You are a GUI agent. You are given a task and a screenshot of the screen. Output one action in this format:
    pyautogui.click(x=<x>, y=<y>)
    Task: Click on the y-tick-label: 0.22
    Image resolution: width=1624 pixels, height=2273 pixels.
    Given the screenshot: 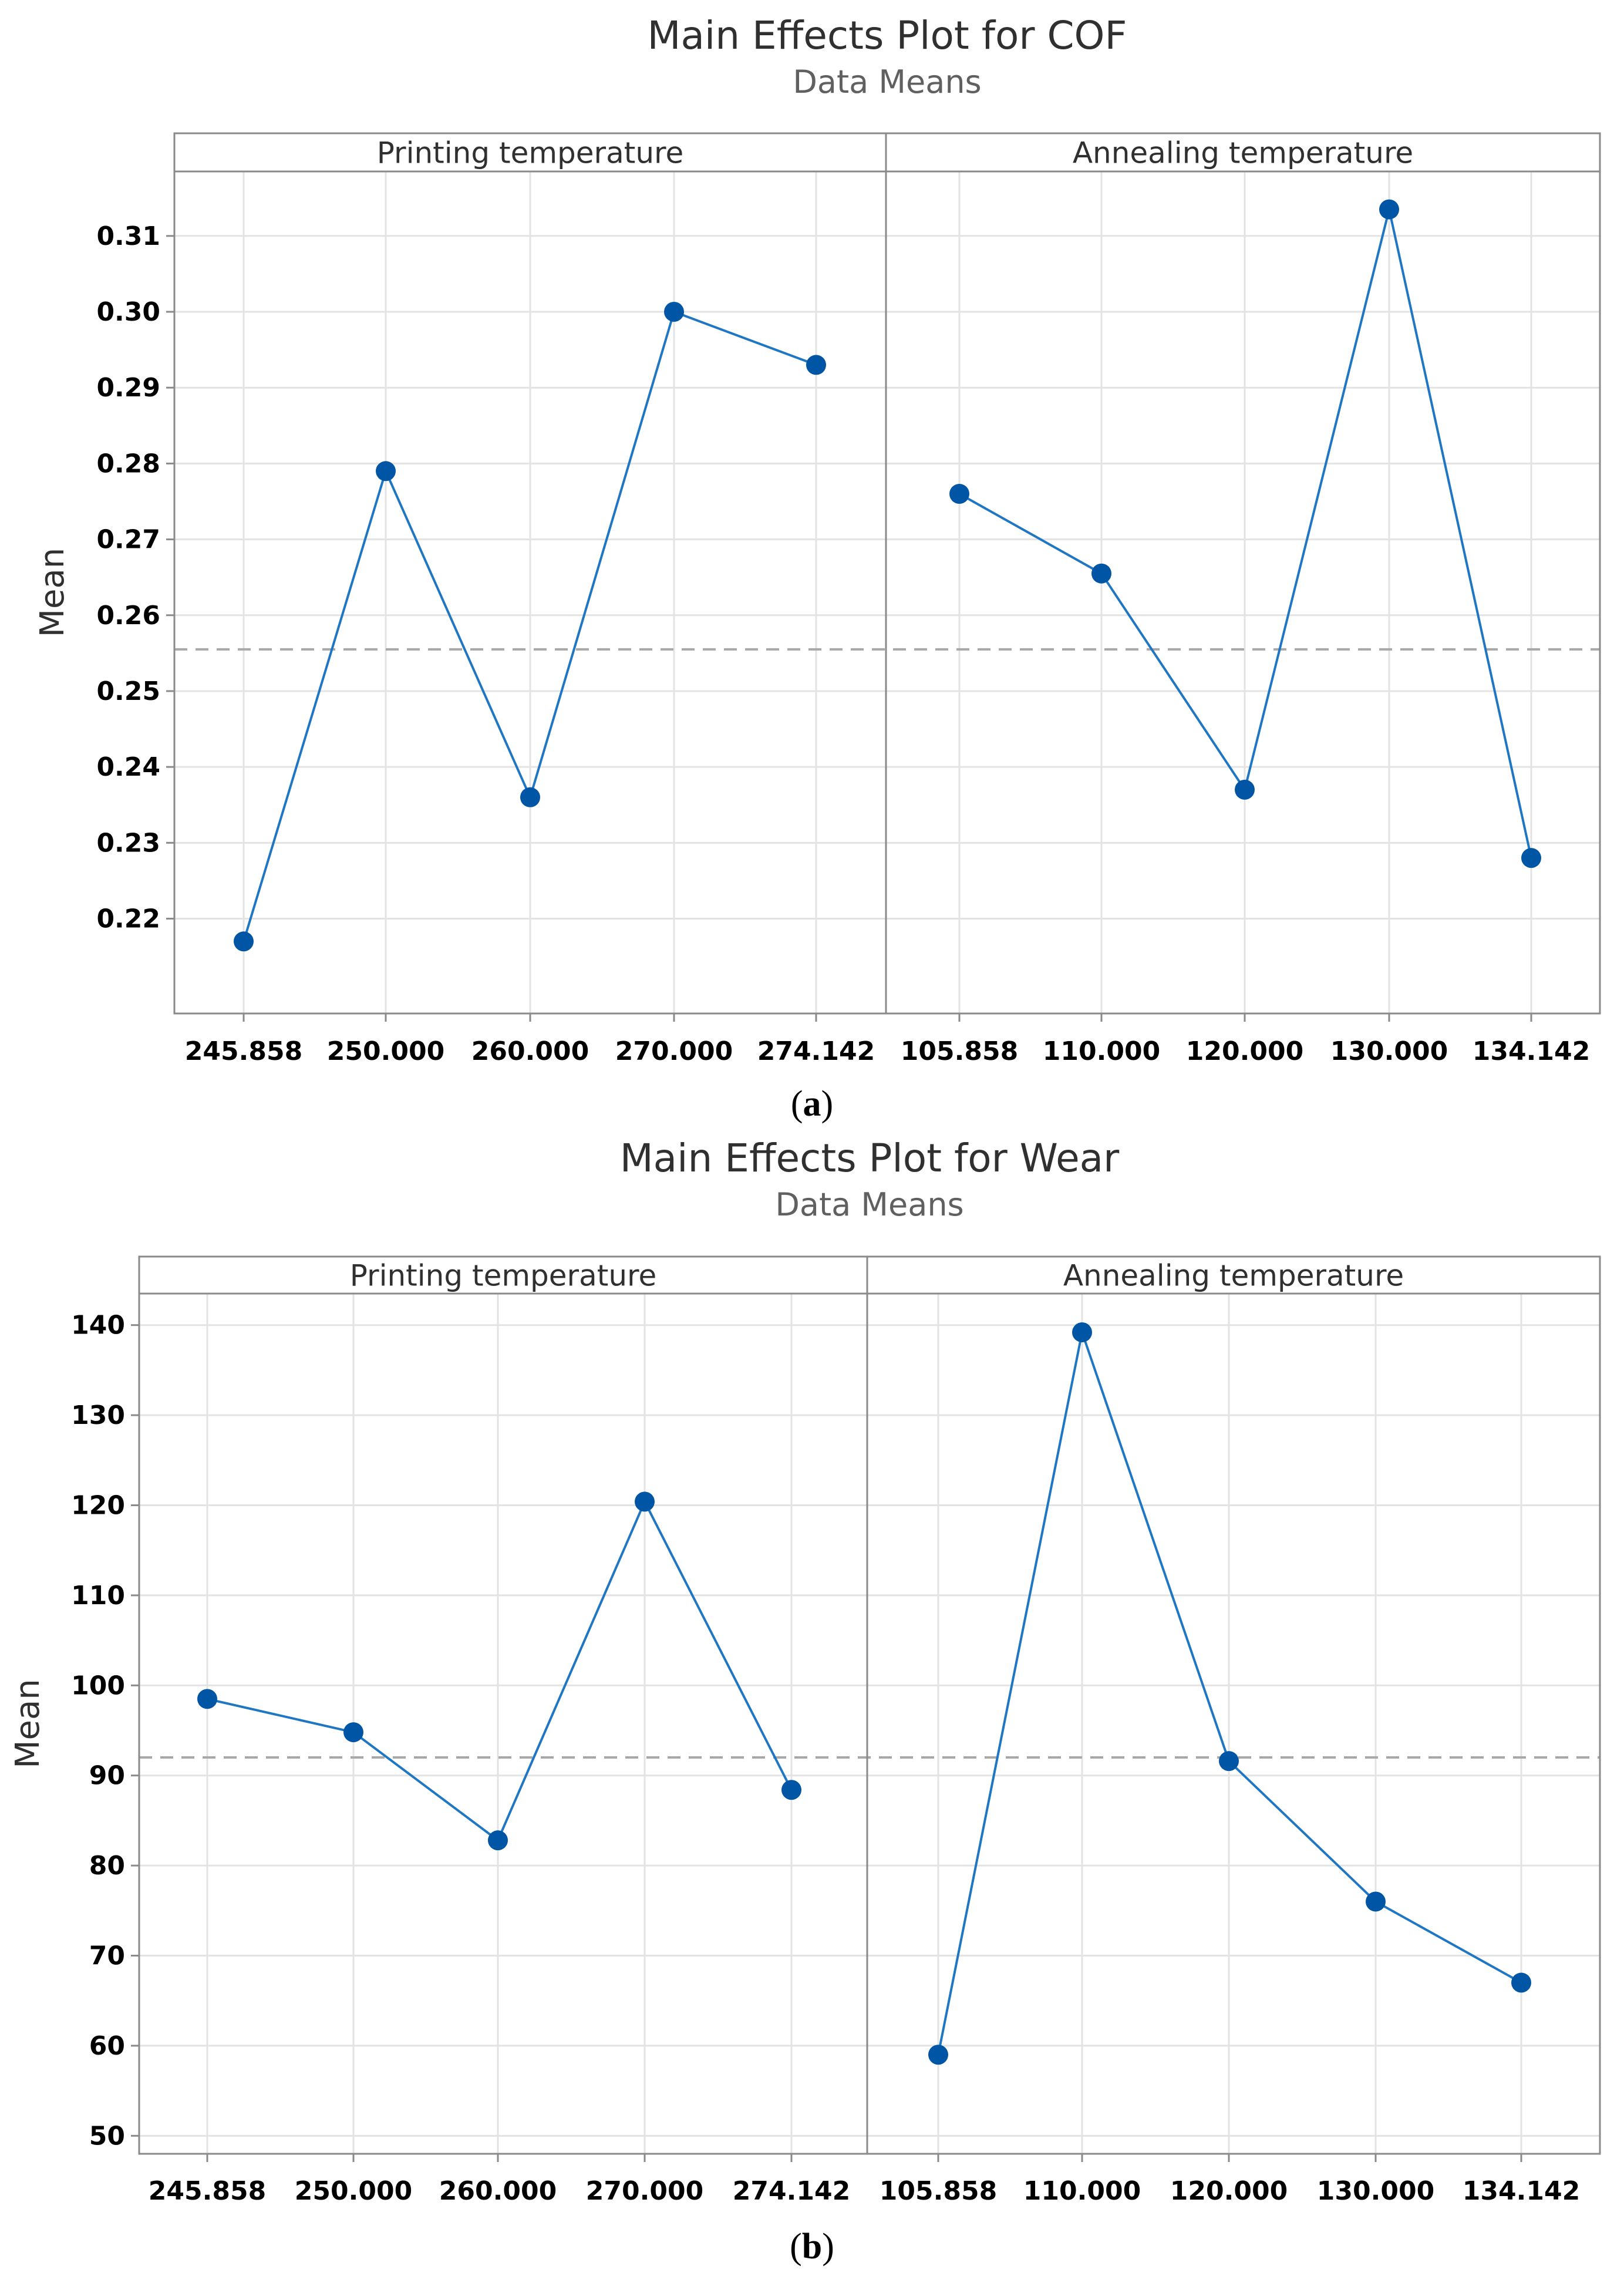 What is the action you would take?
    pyautogui.click(x=128, y=919)
    